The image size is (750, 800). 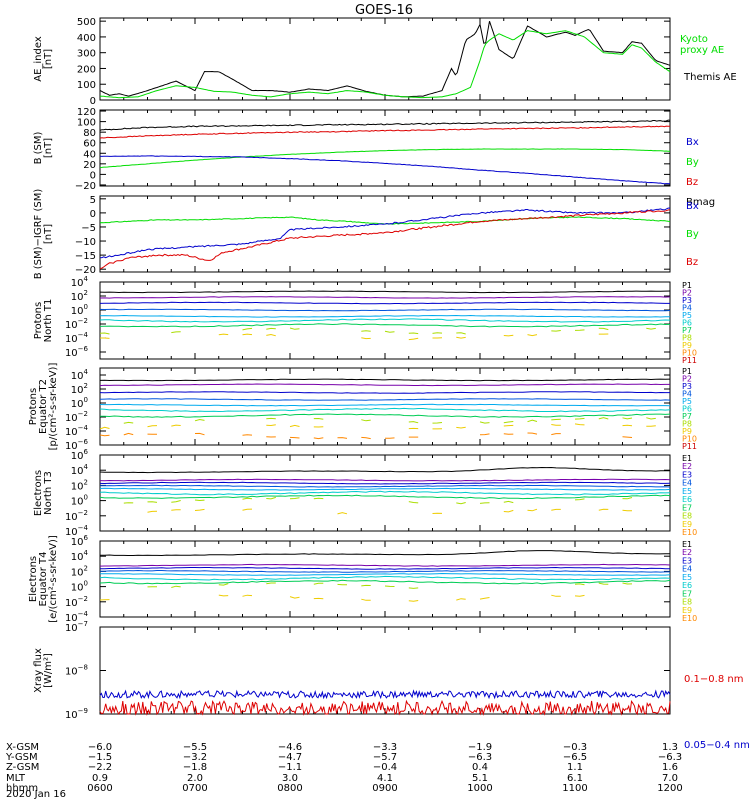 What do you see at coordinates (86, 54) in the screenshot?
I see `y-tick-label: 300` at bounding box center [86, 54].